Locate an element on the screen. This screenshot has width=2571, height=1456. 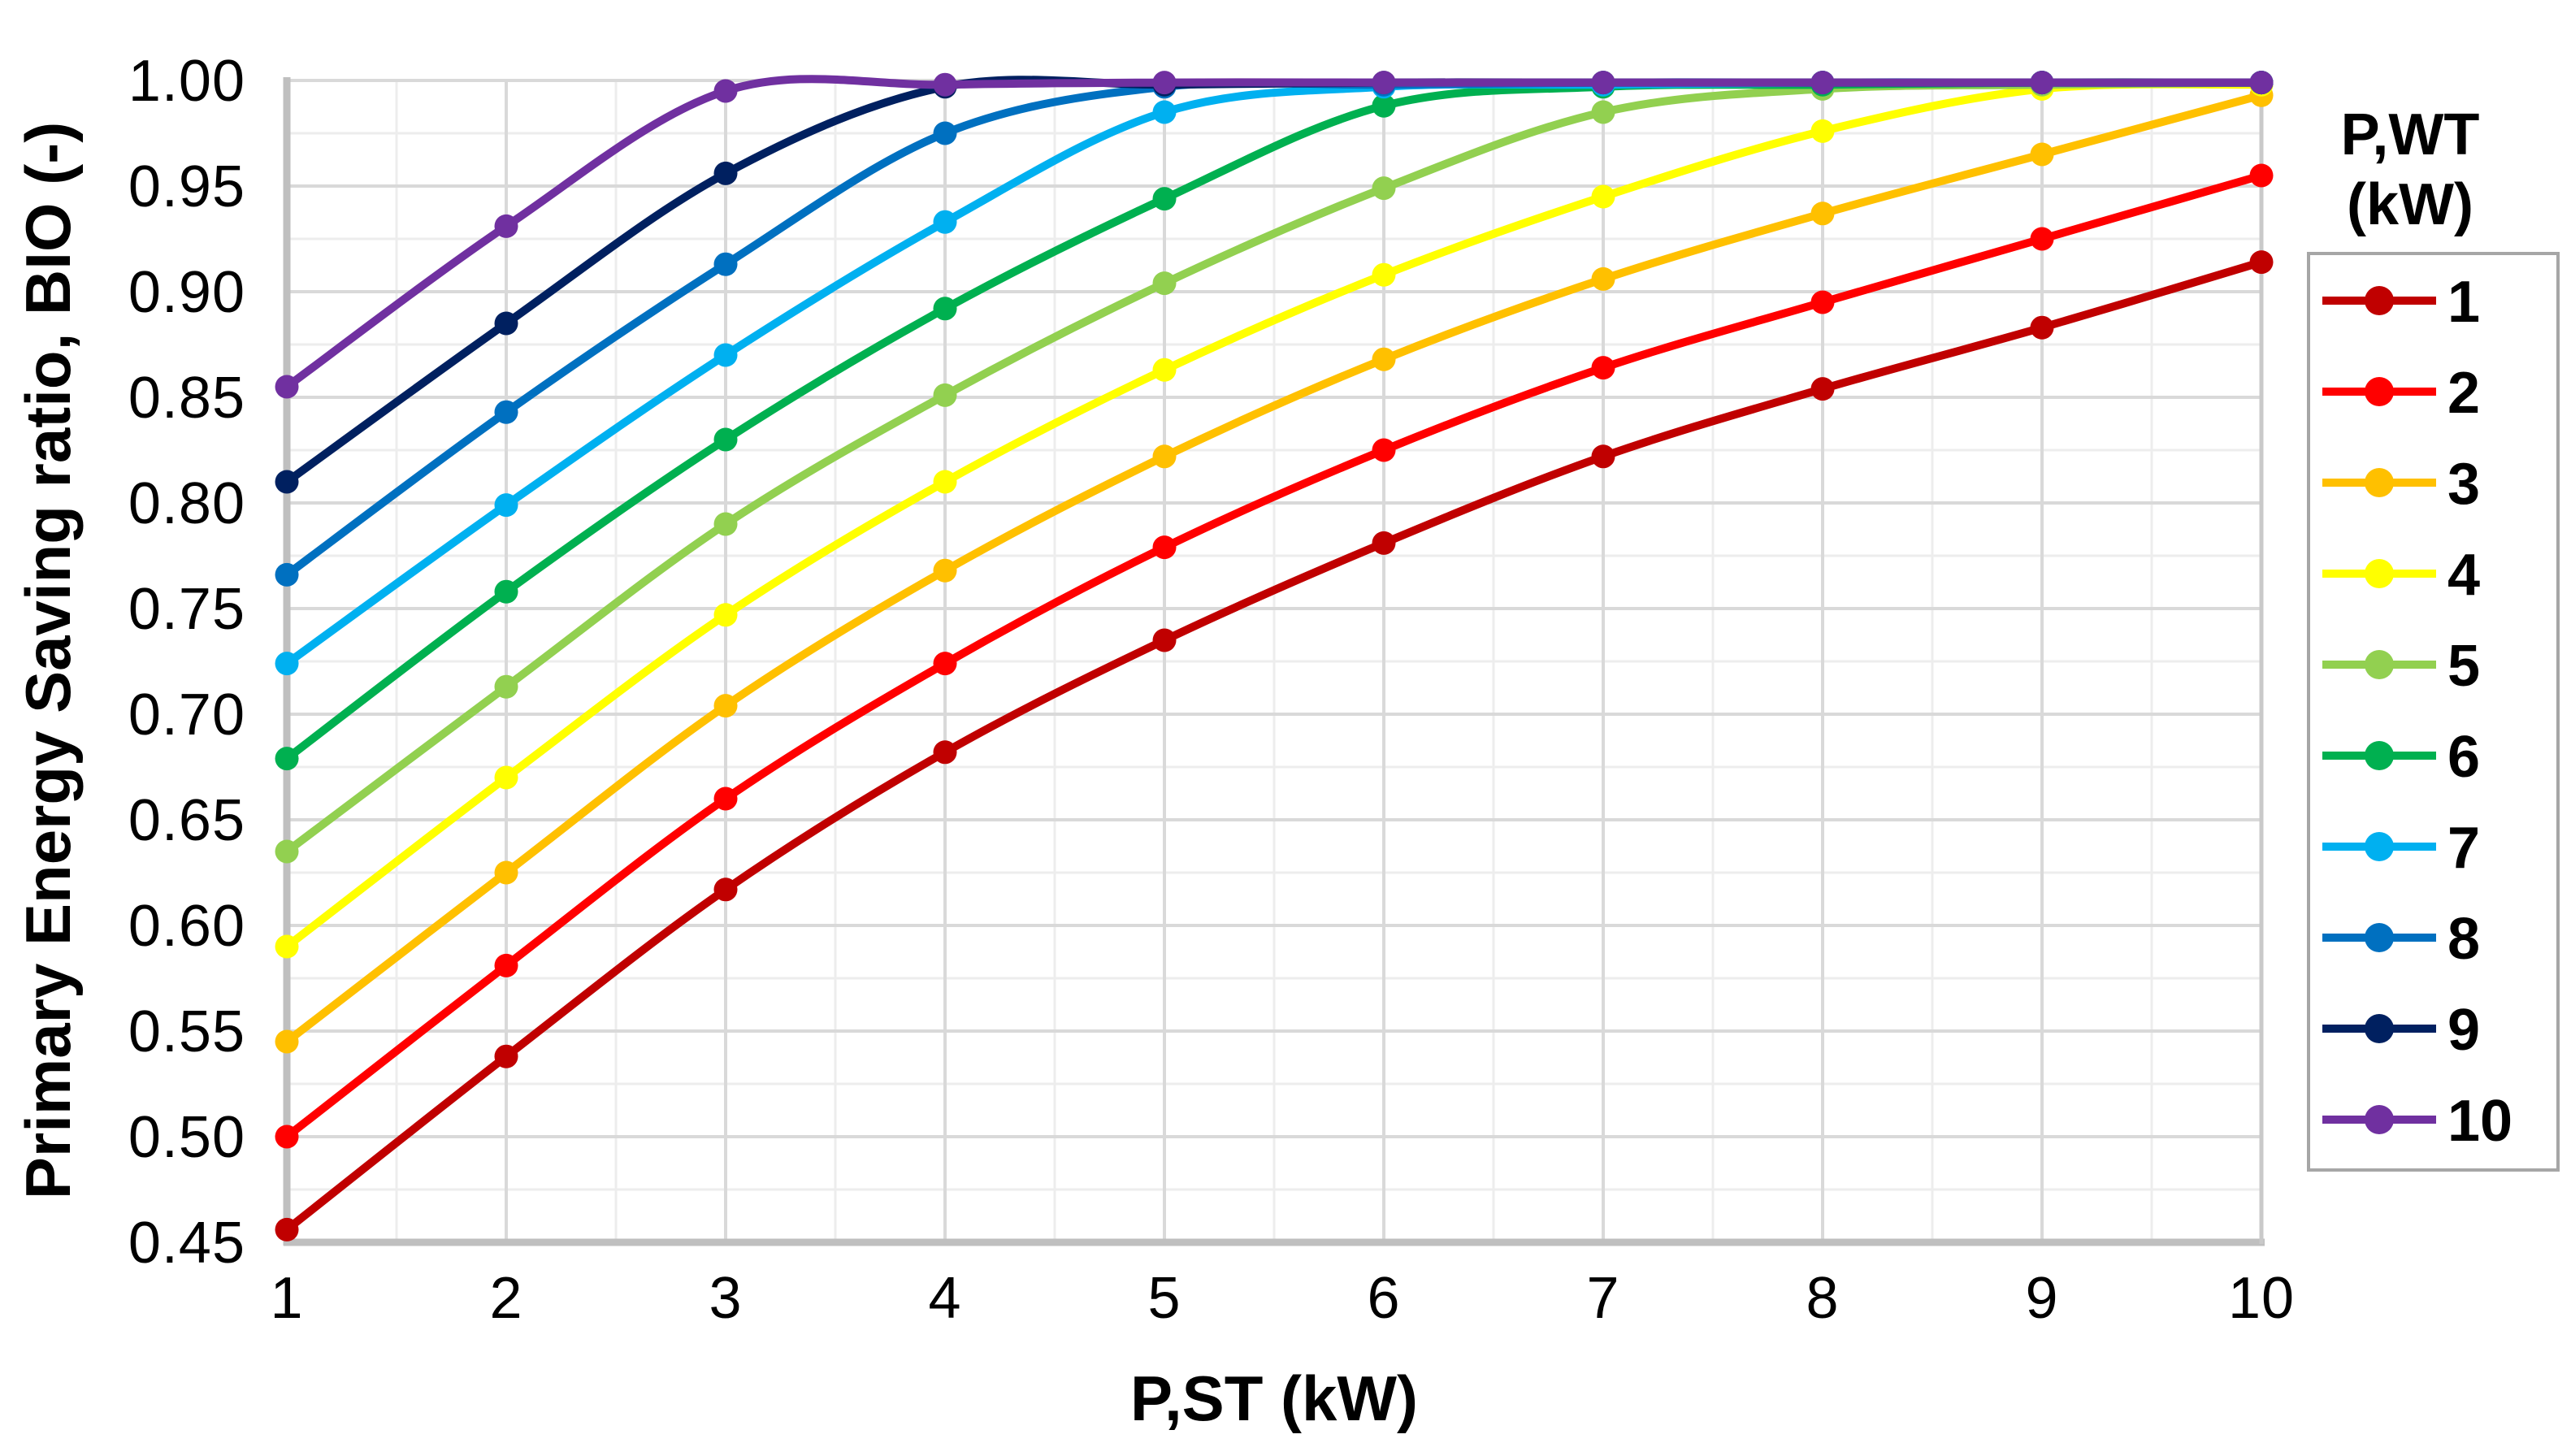
x-tick-label: 2 is located at coordinates (505, 1298).